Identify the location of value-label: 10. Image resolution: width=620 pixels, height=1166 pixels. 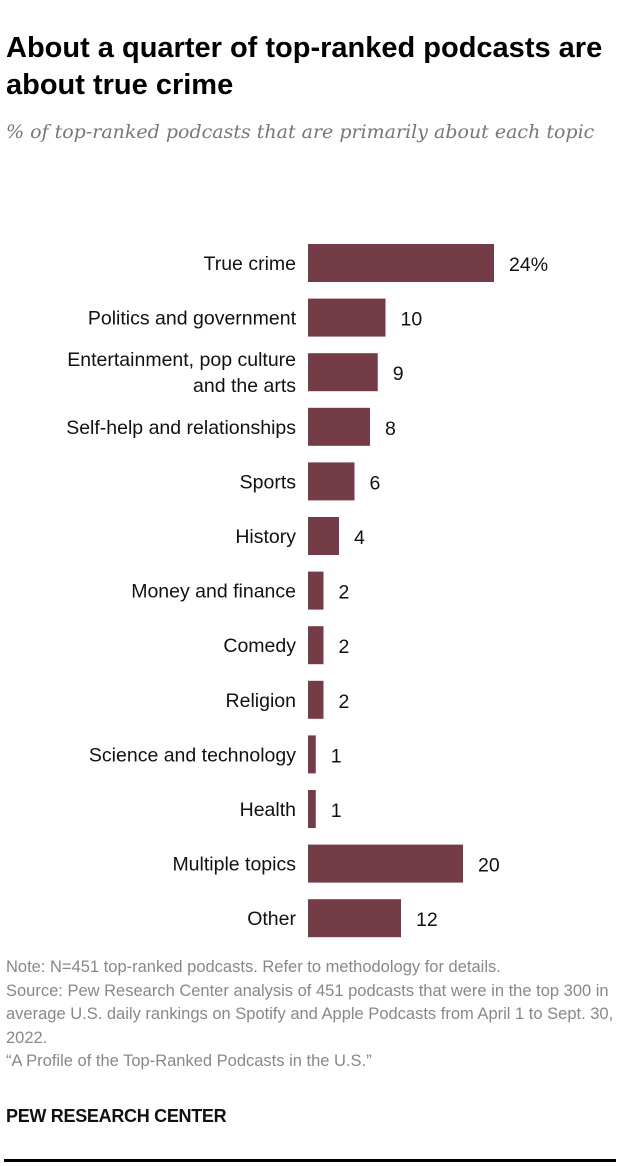
(412, 320).